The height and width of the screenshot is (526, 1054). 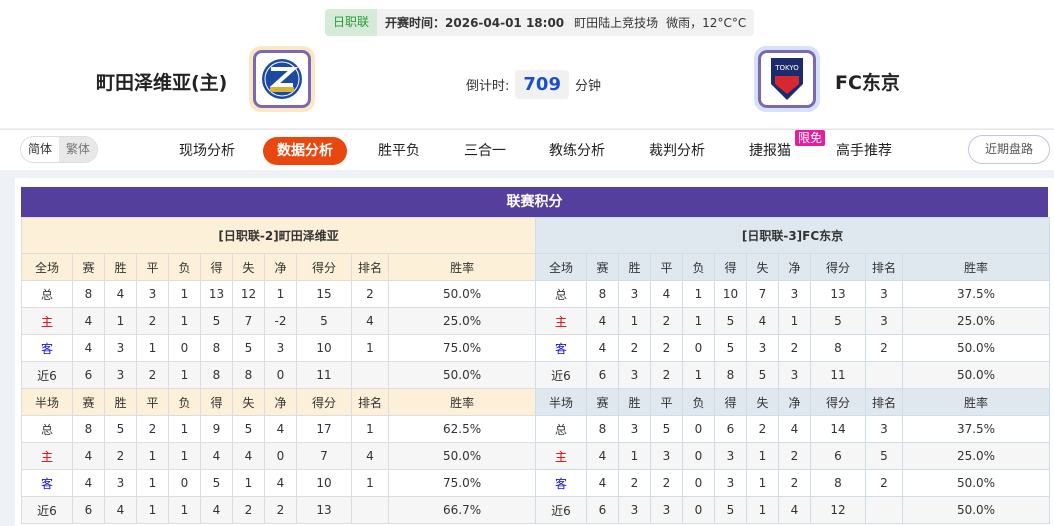 I want to click on tab-coach-analysis: 教练分析, so click(x=577, y=151).